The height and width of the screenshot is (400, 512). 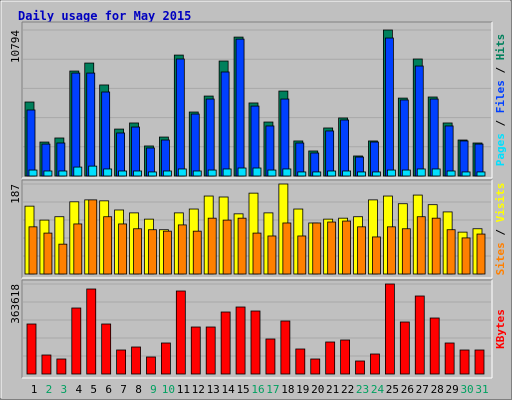 What do you see at coordinates (104, 16) in the screenshot?
I see `chart-title: Daily usage for May 2015` at bounding box center [104, 16].